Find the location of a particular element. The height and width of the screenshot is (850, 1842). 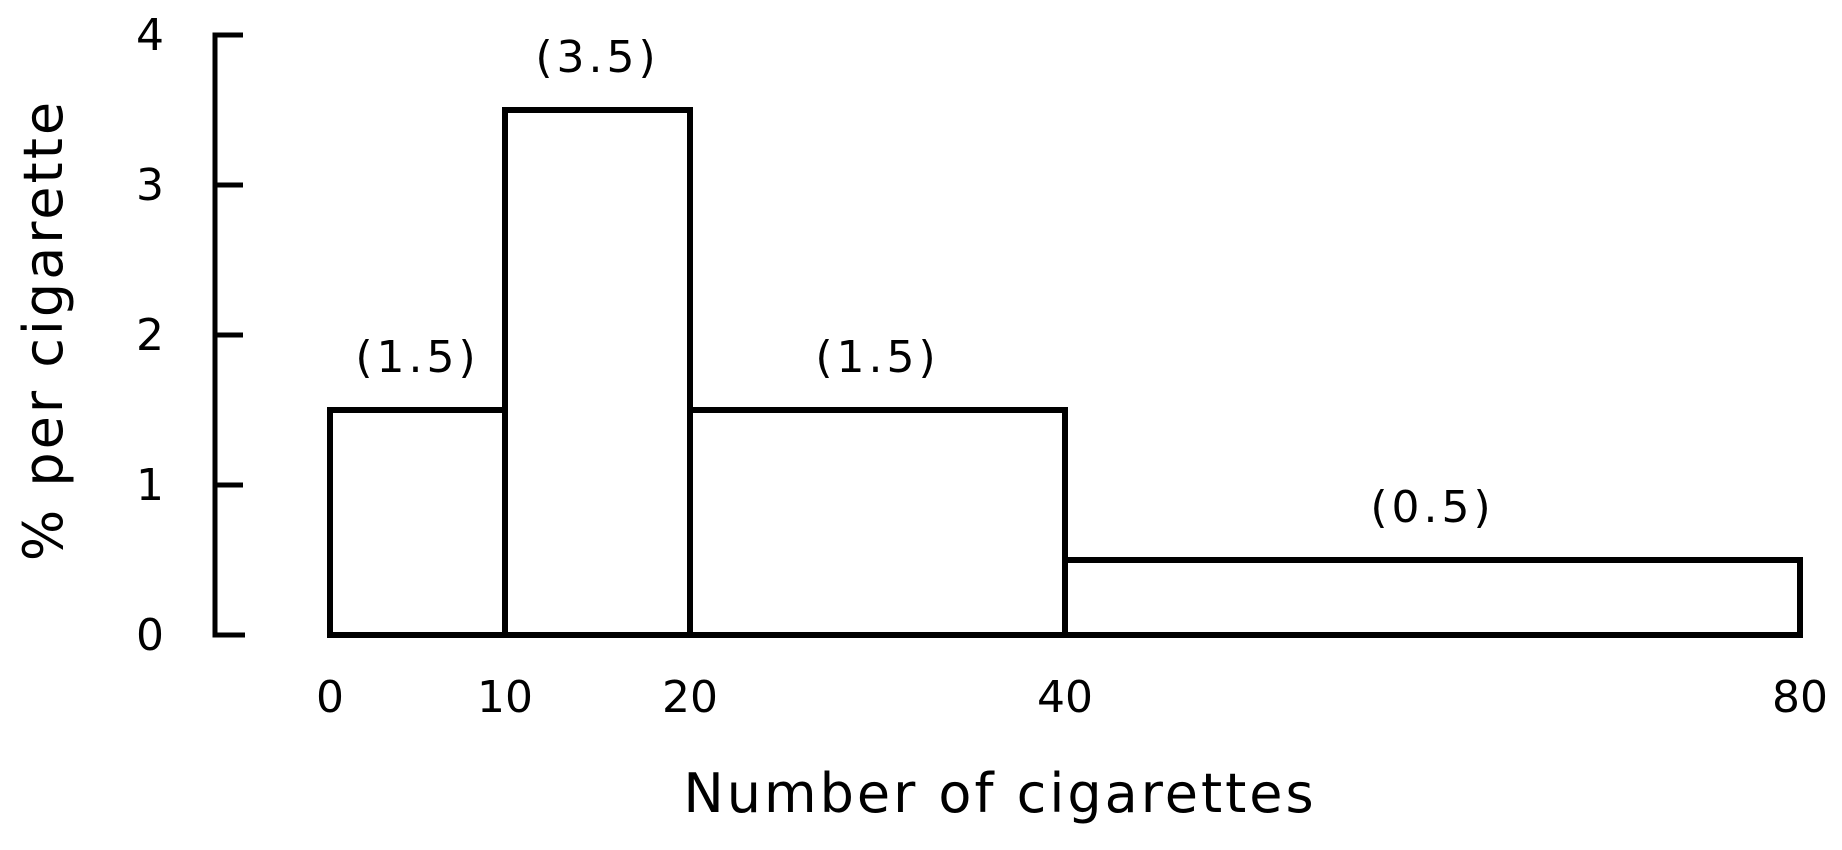

y-tick-label-1: 1 is located at coordinates (150, 485).